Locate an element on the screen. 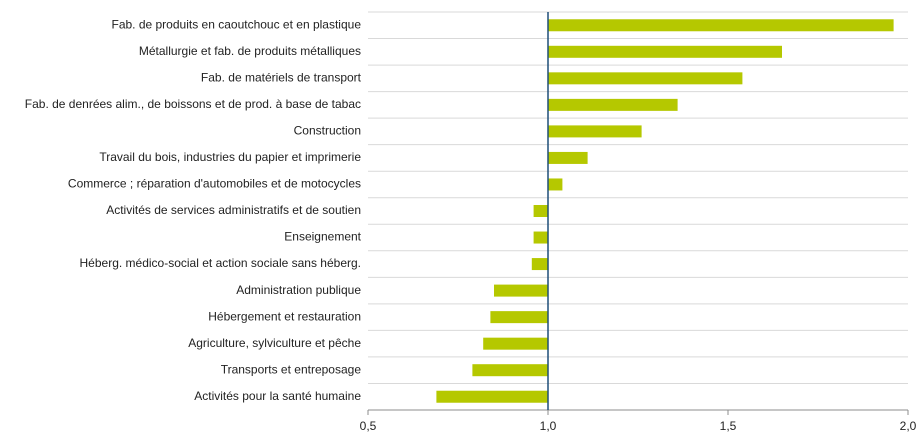 This screenshot has width=922, height=436. x-tick-label: 1,0 is located at coordinates (548, 426).